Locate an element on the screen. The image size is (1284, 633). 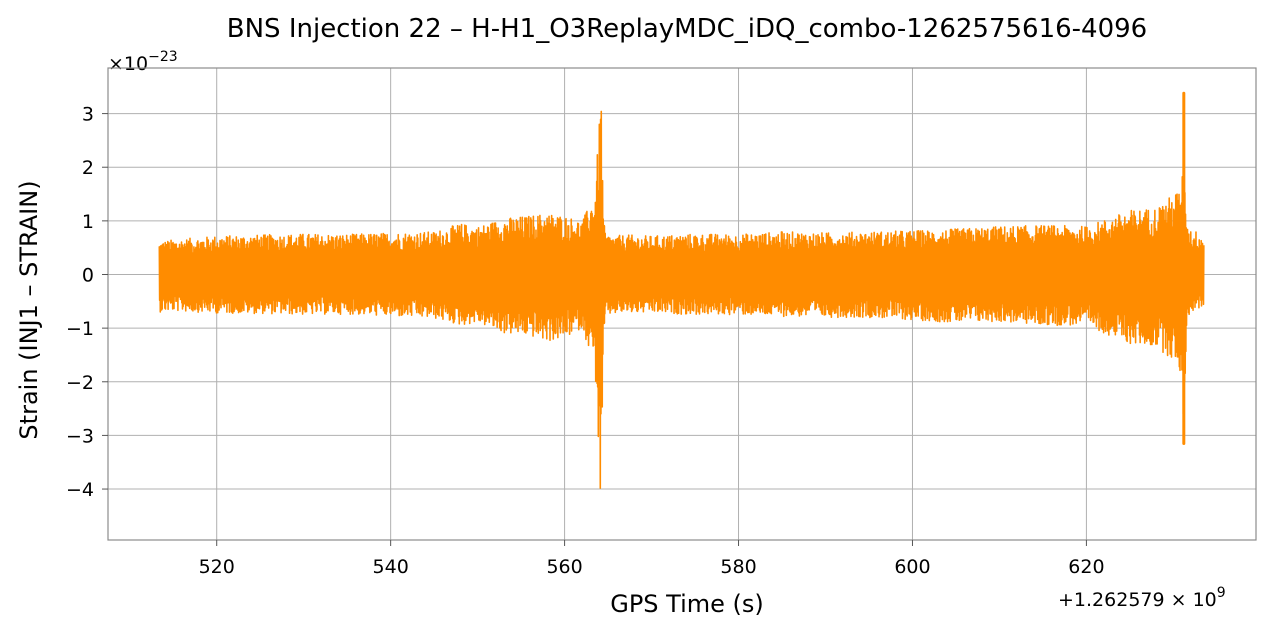
y-axis-label: Strain (INJ1 – STRAIN) is located at coordinates (29, 309).